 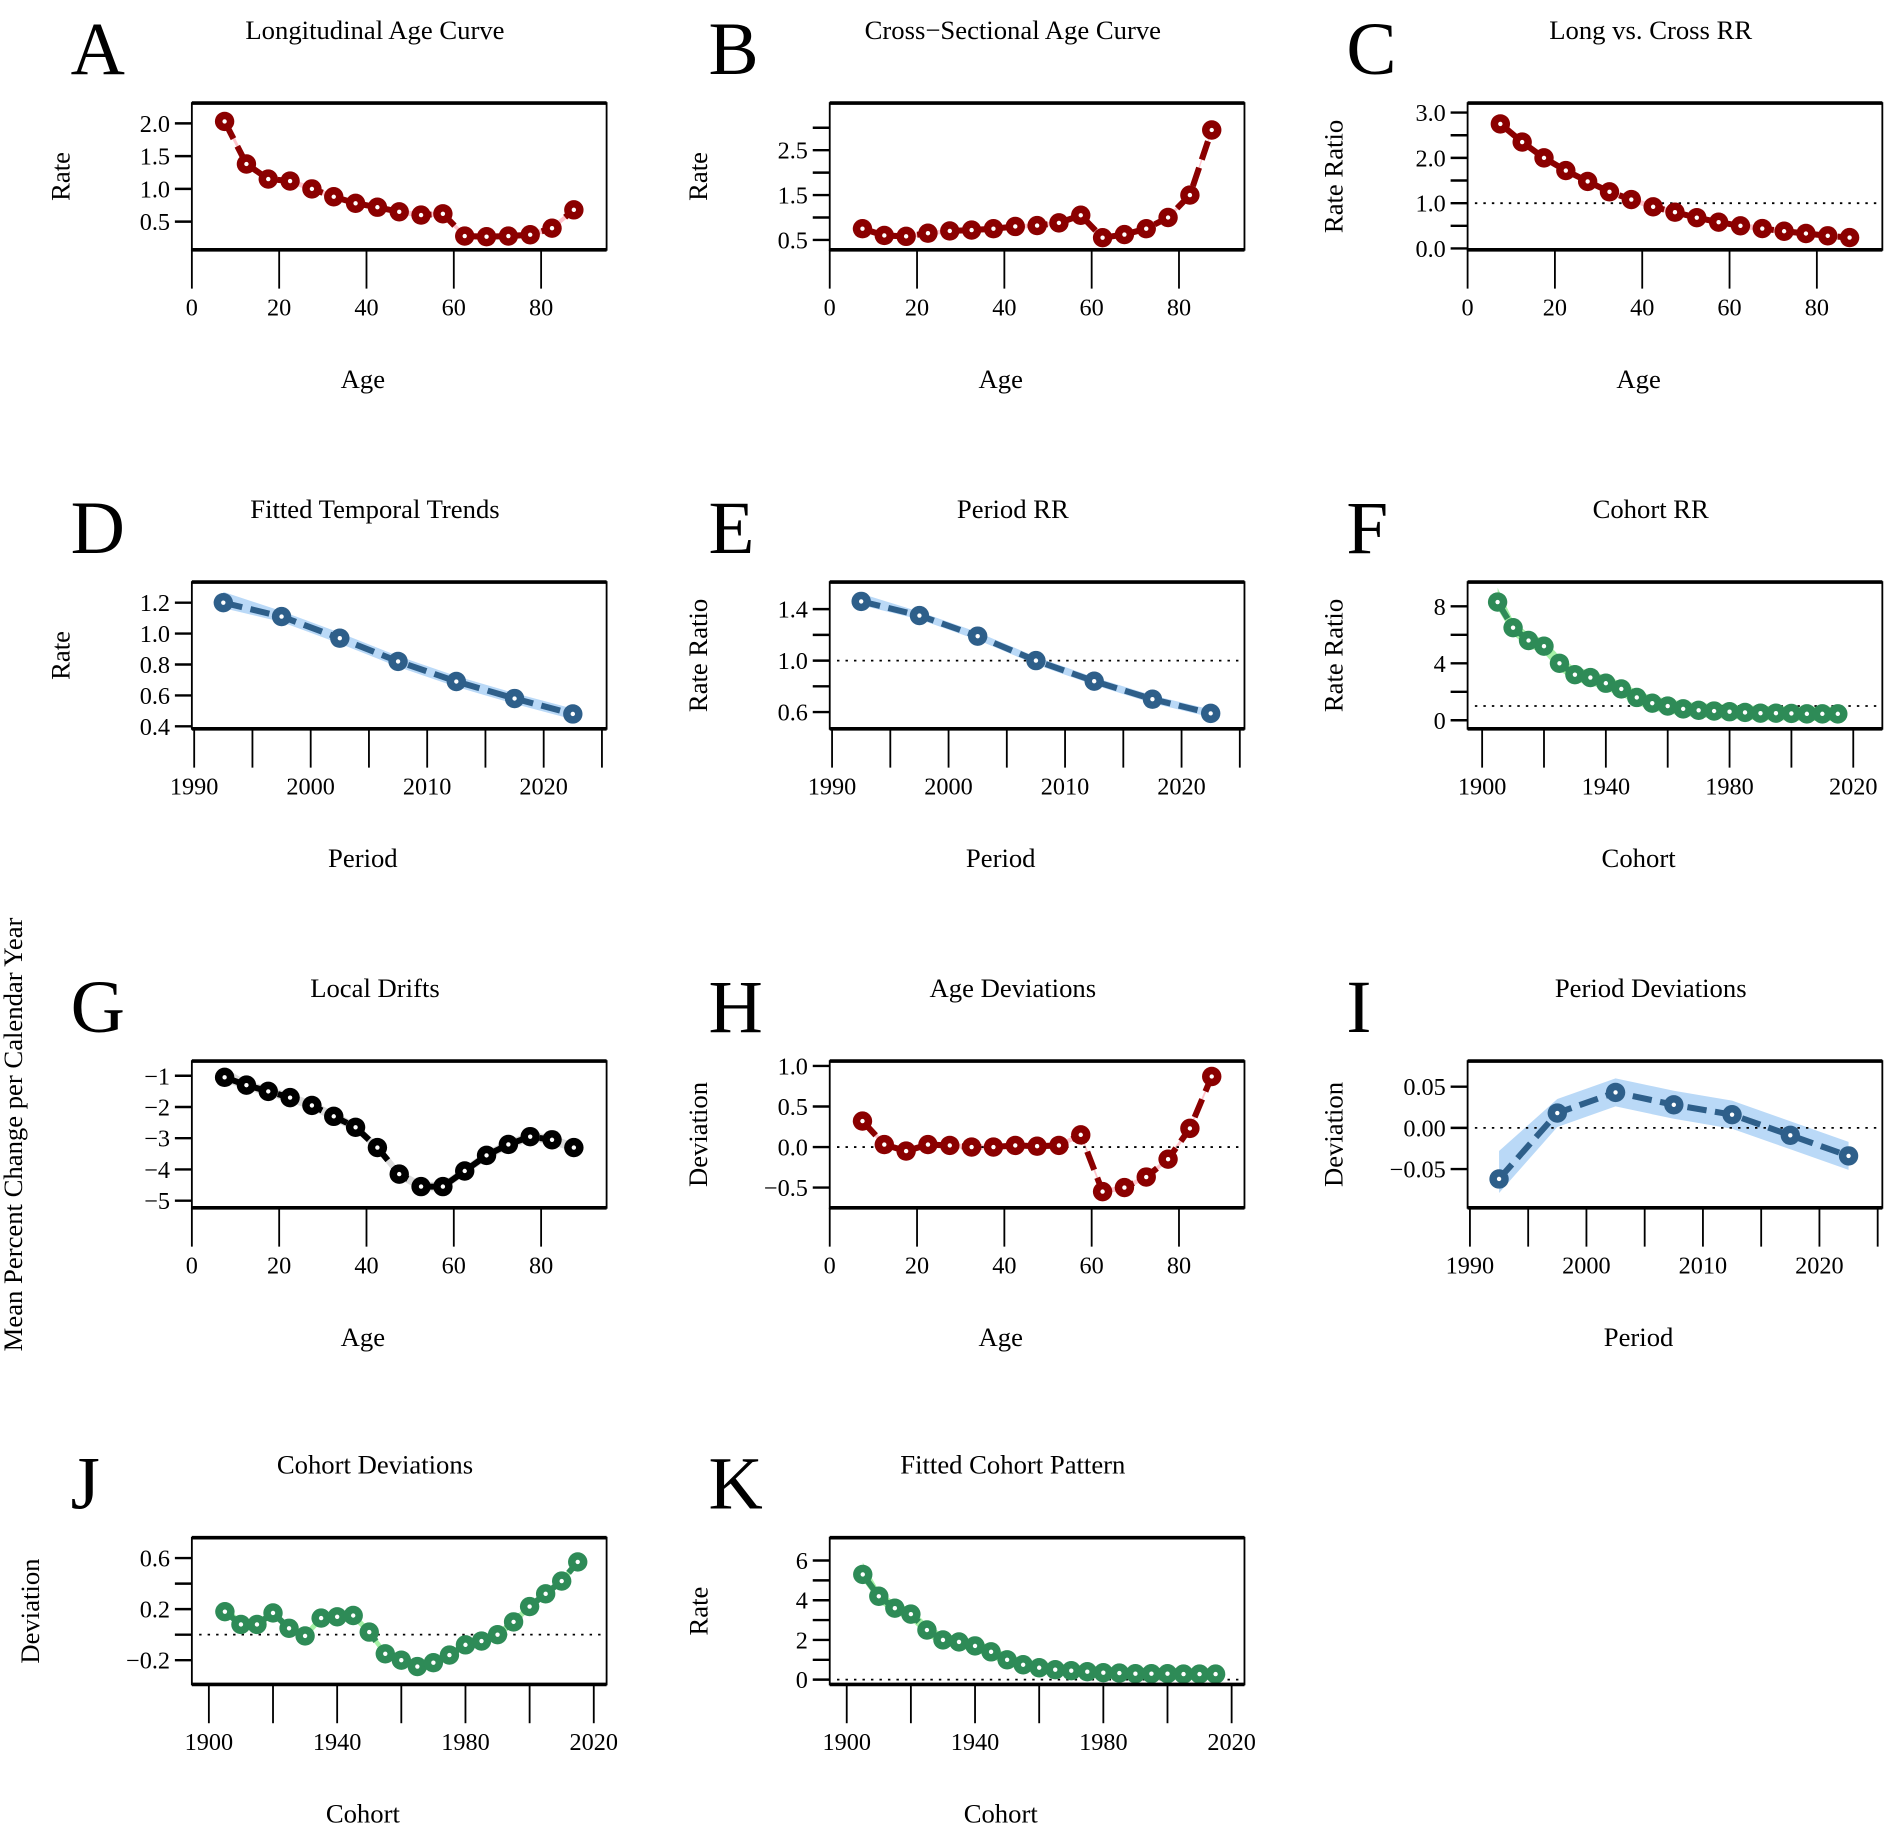 I want to click on y-tick-label: 8, so click(x=1440, y=607).